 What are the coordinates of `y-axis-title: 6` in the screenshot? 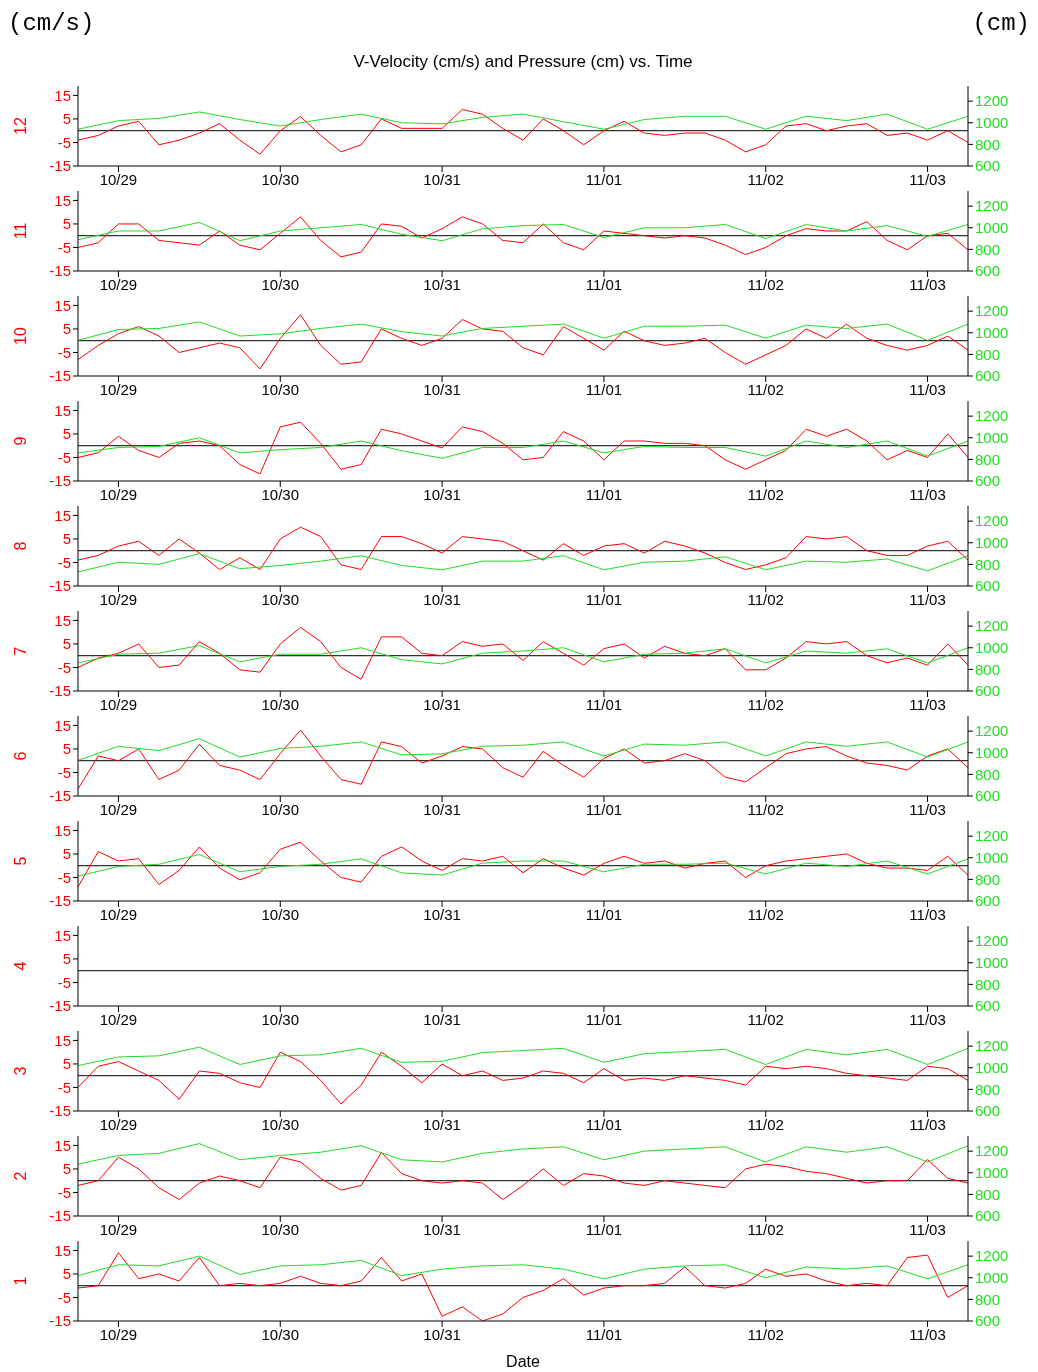 It's located at (20, 756).